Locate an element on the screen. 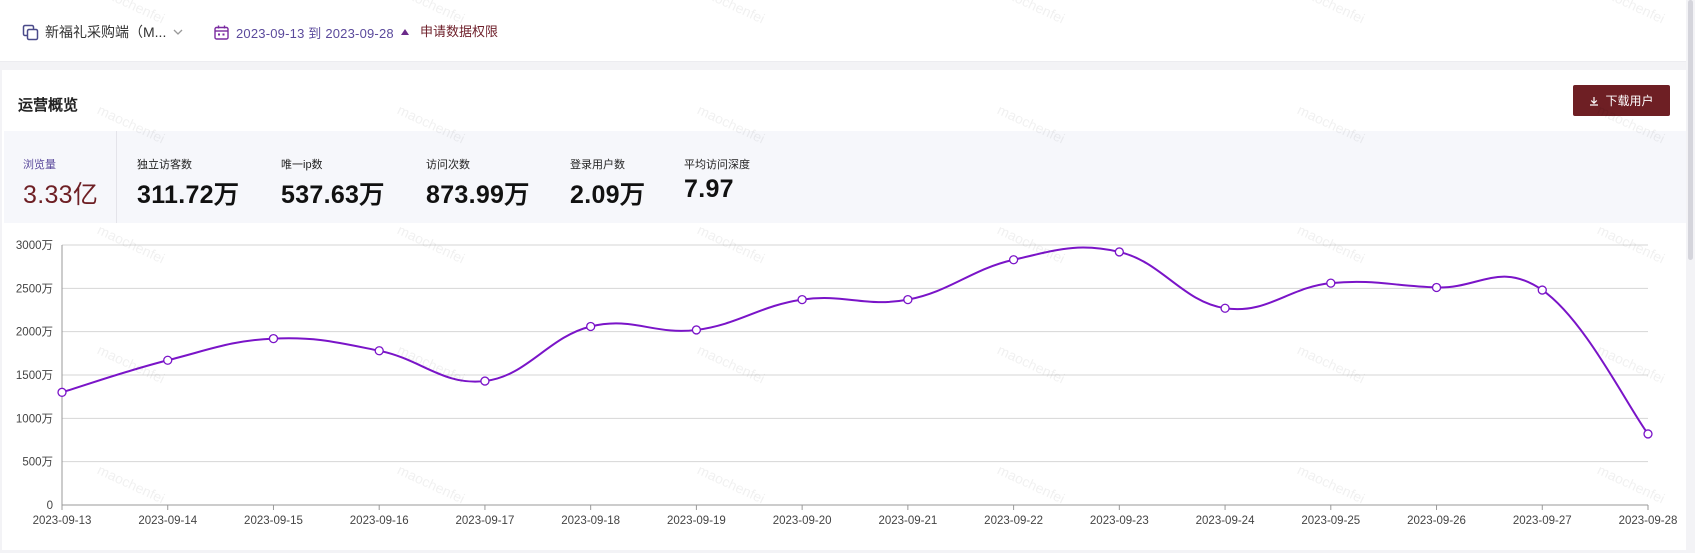 This screenshot has height=553, width=1695. metric-value: 7.97 is located at coordinates (709, 189).